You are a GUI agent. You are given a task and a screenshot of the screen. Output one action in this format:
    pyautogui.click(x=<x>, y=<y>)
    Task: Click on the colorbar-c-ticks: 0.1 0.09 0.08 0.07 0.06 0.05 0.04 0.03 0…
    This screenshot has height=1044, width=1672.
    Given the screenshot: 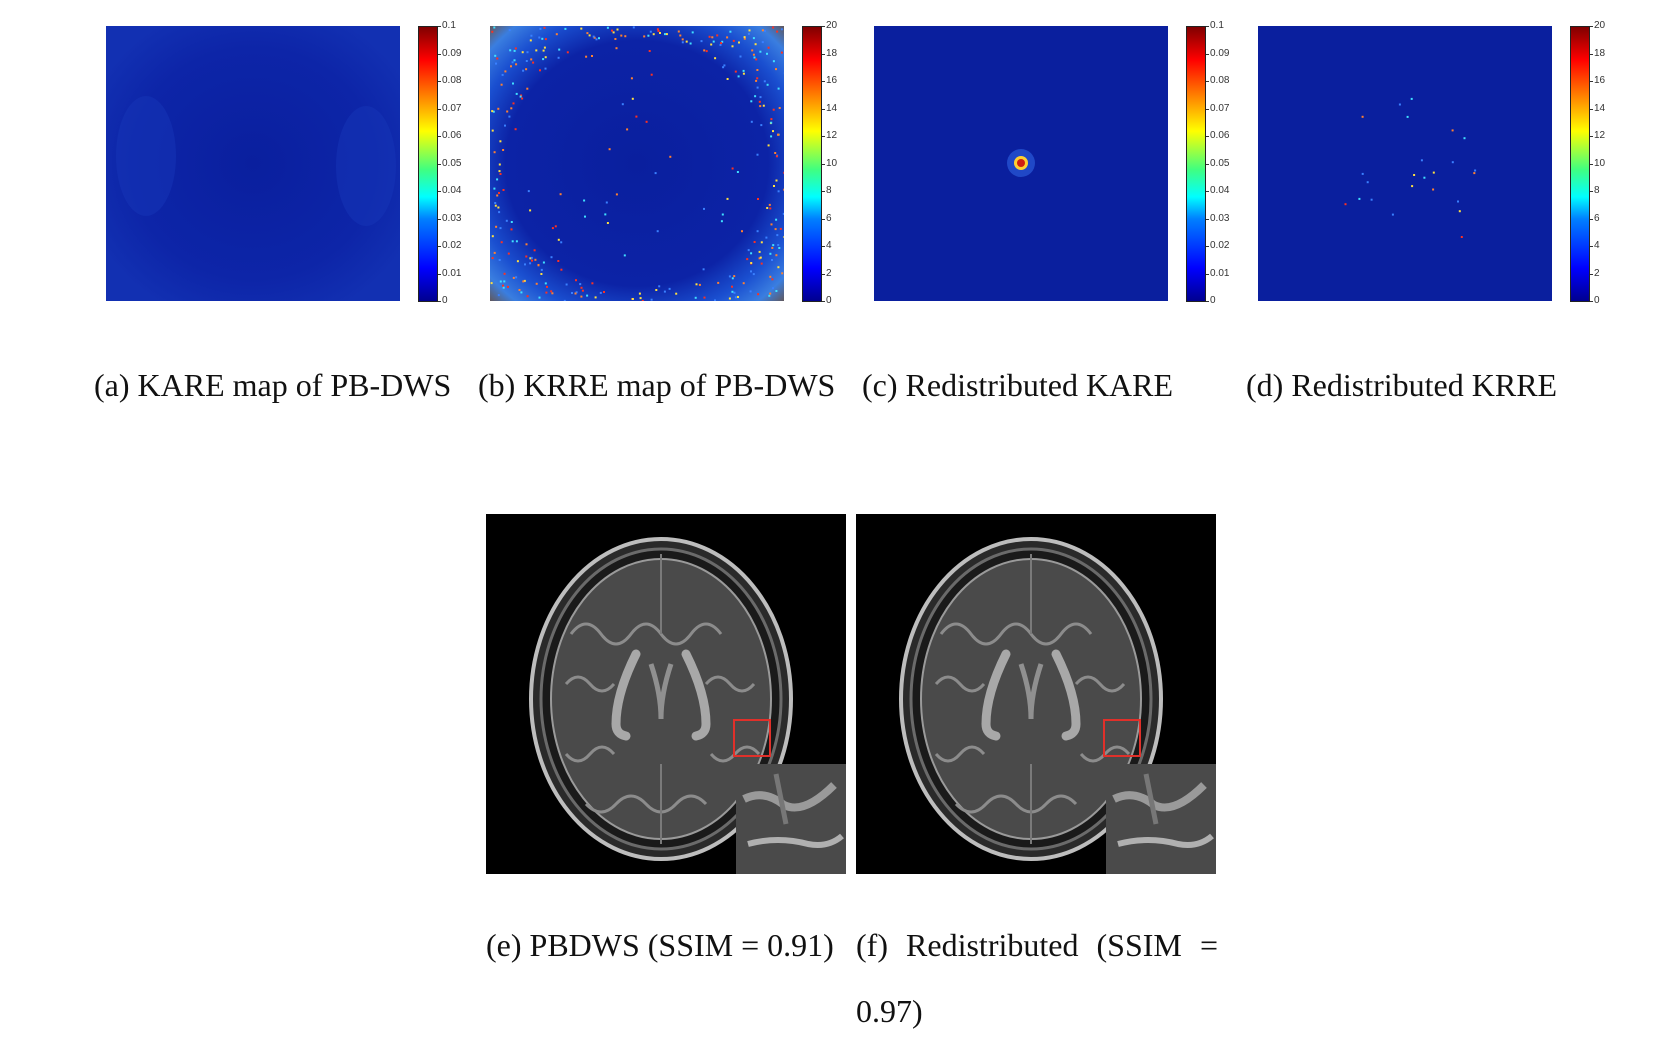 What is the action you would take?
    pyautogui.click(x=1228, y=164)
    